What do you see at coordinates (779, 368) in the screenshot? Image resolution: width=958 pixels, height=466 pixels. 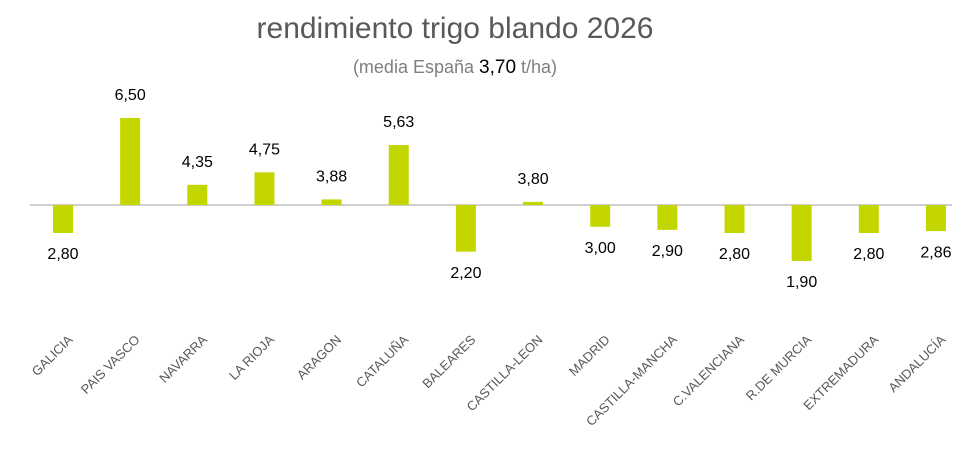 I see `x-tick-label: R.DE MURCIA` at bounding box center [779, 368].